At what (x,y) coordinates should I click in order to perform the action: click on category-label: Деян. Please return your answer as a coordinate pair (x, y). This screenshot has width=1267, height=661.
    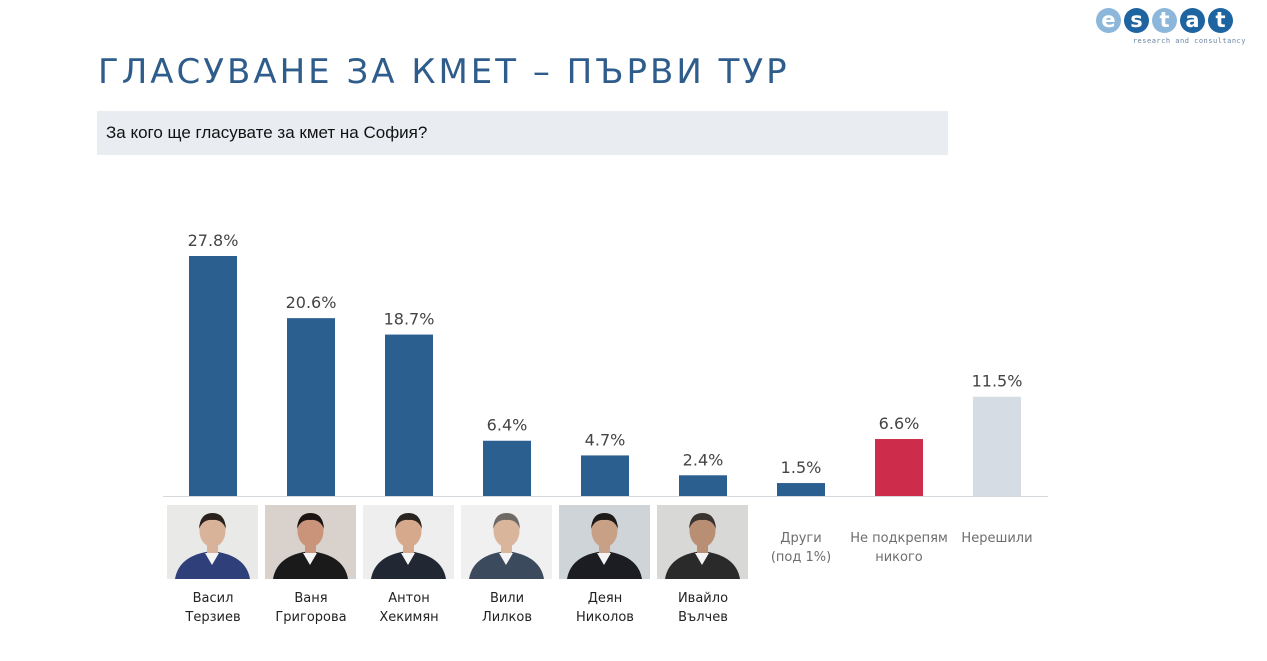
    Looking at the image, I should click on (605, 598).